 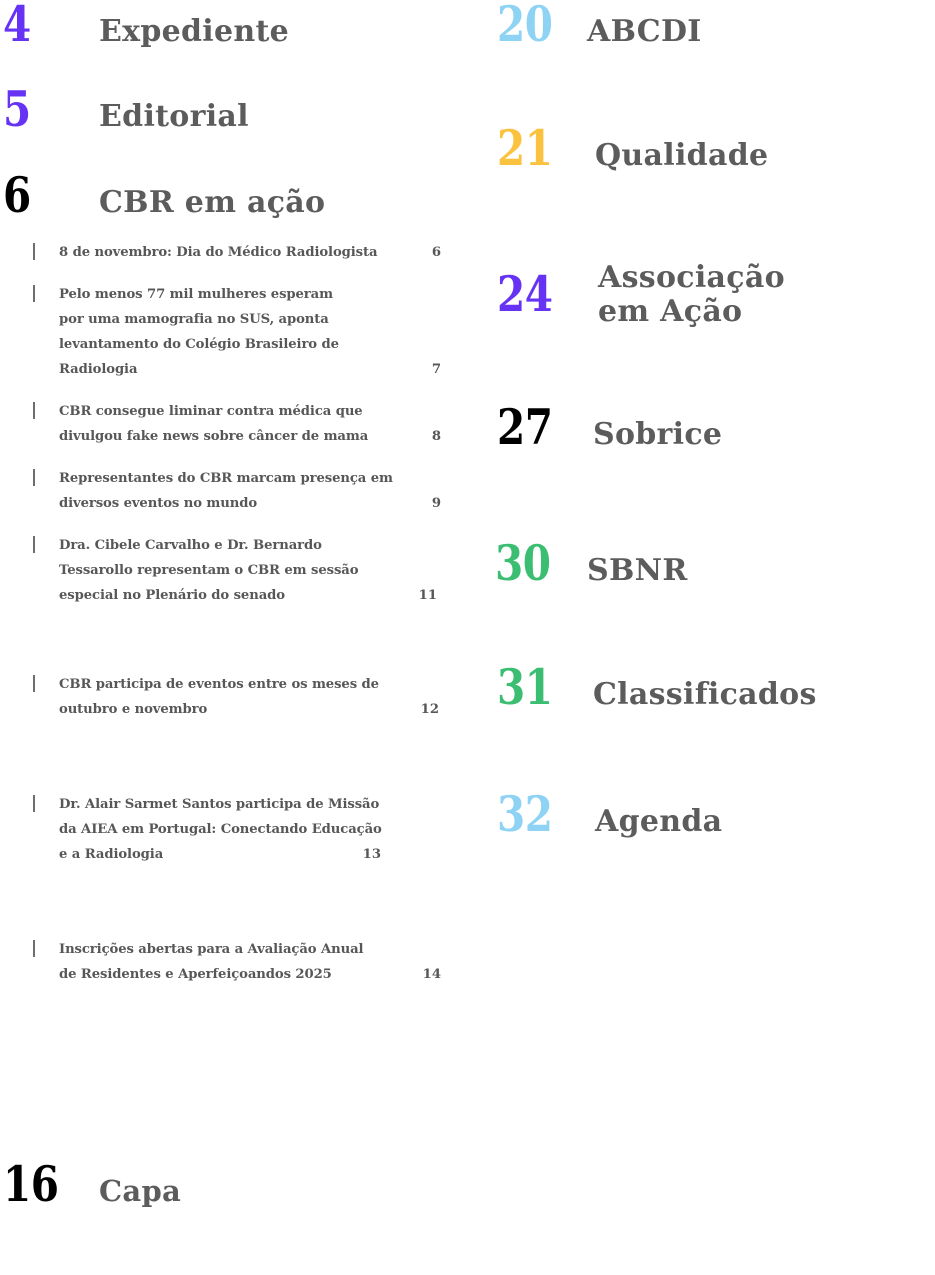 I want to click on list-item-page: 8, so click(x=436, y=436).